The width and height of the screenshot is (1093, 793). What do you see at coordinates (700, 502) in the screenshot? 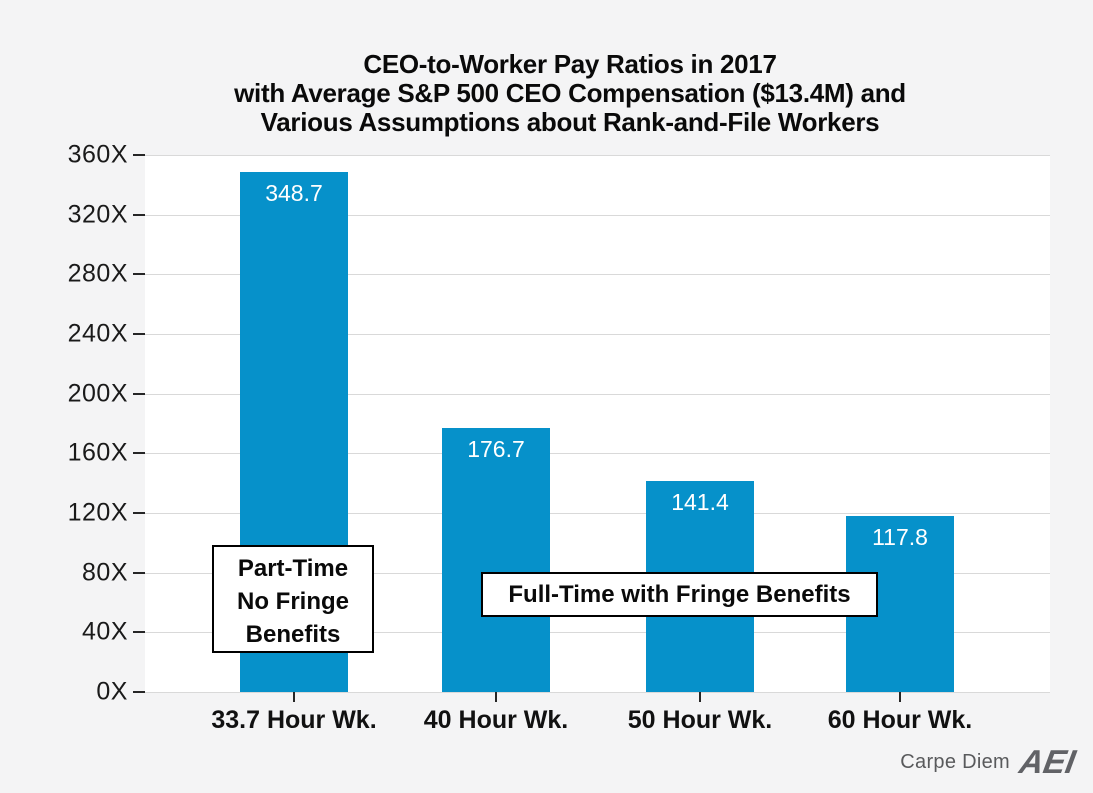
I see `bar-value-label: 141.4` at bounding box center [700, 502].